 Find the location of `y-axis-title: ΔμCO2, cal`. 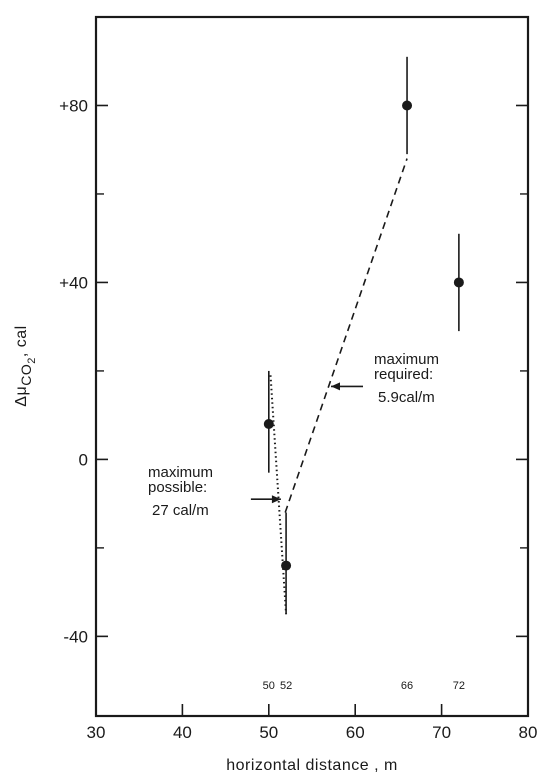

y-axis-title: ΔμCO2, cal is located at coordinates (25, 365).